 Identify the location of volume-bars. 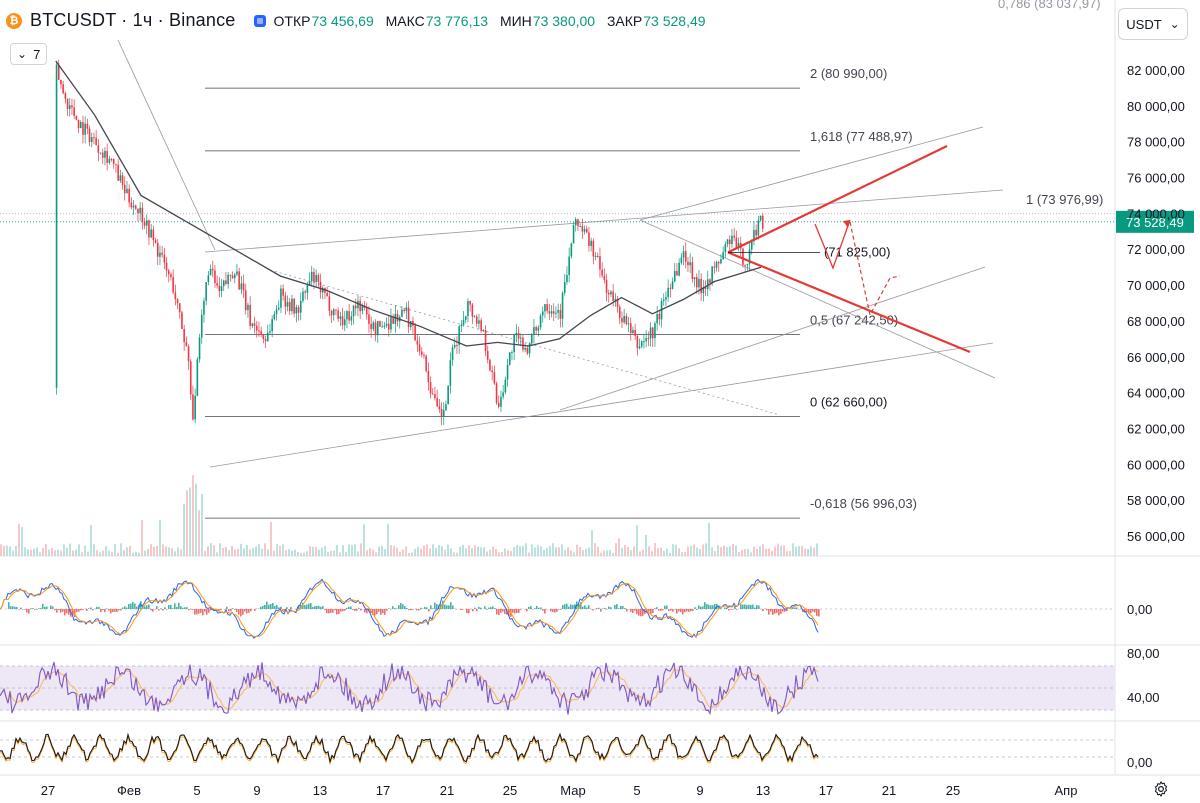
(409, 515).